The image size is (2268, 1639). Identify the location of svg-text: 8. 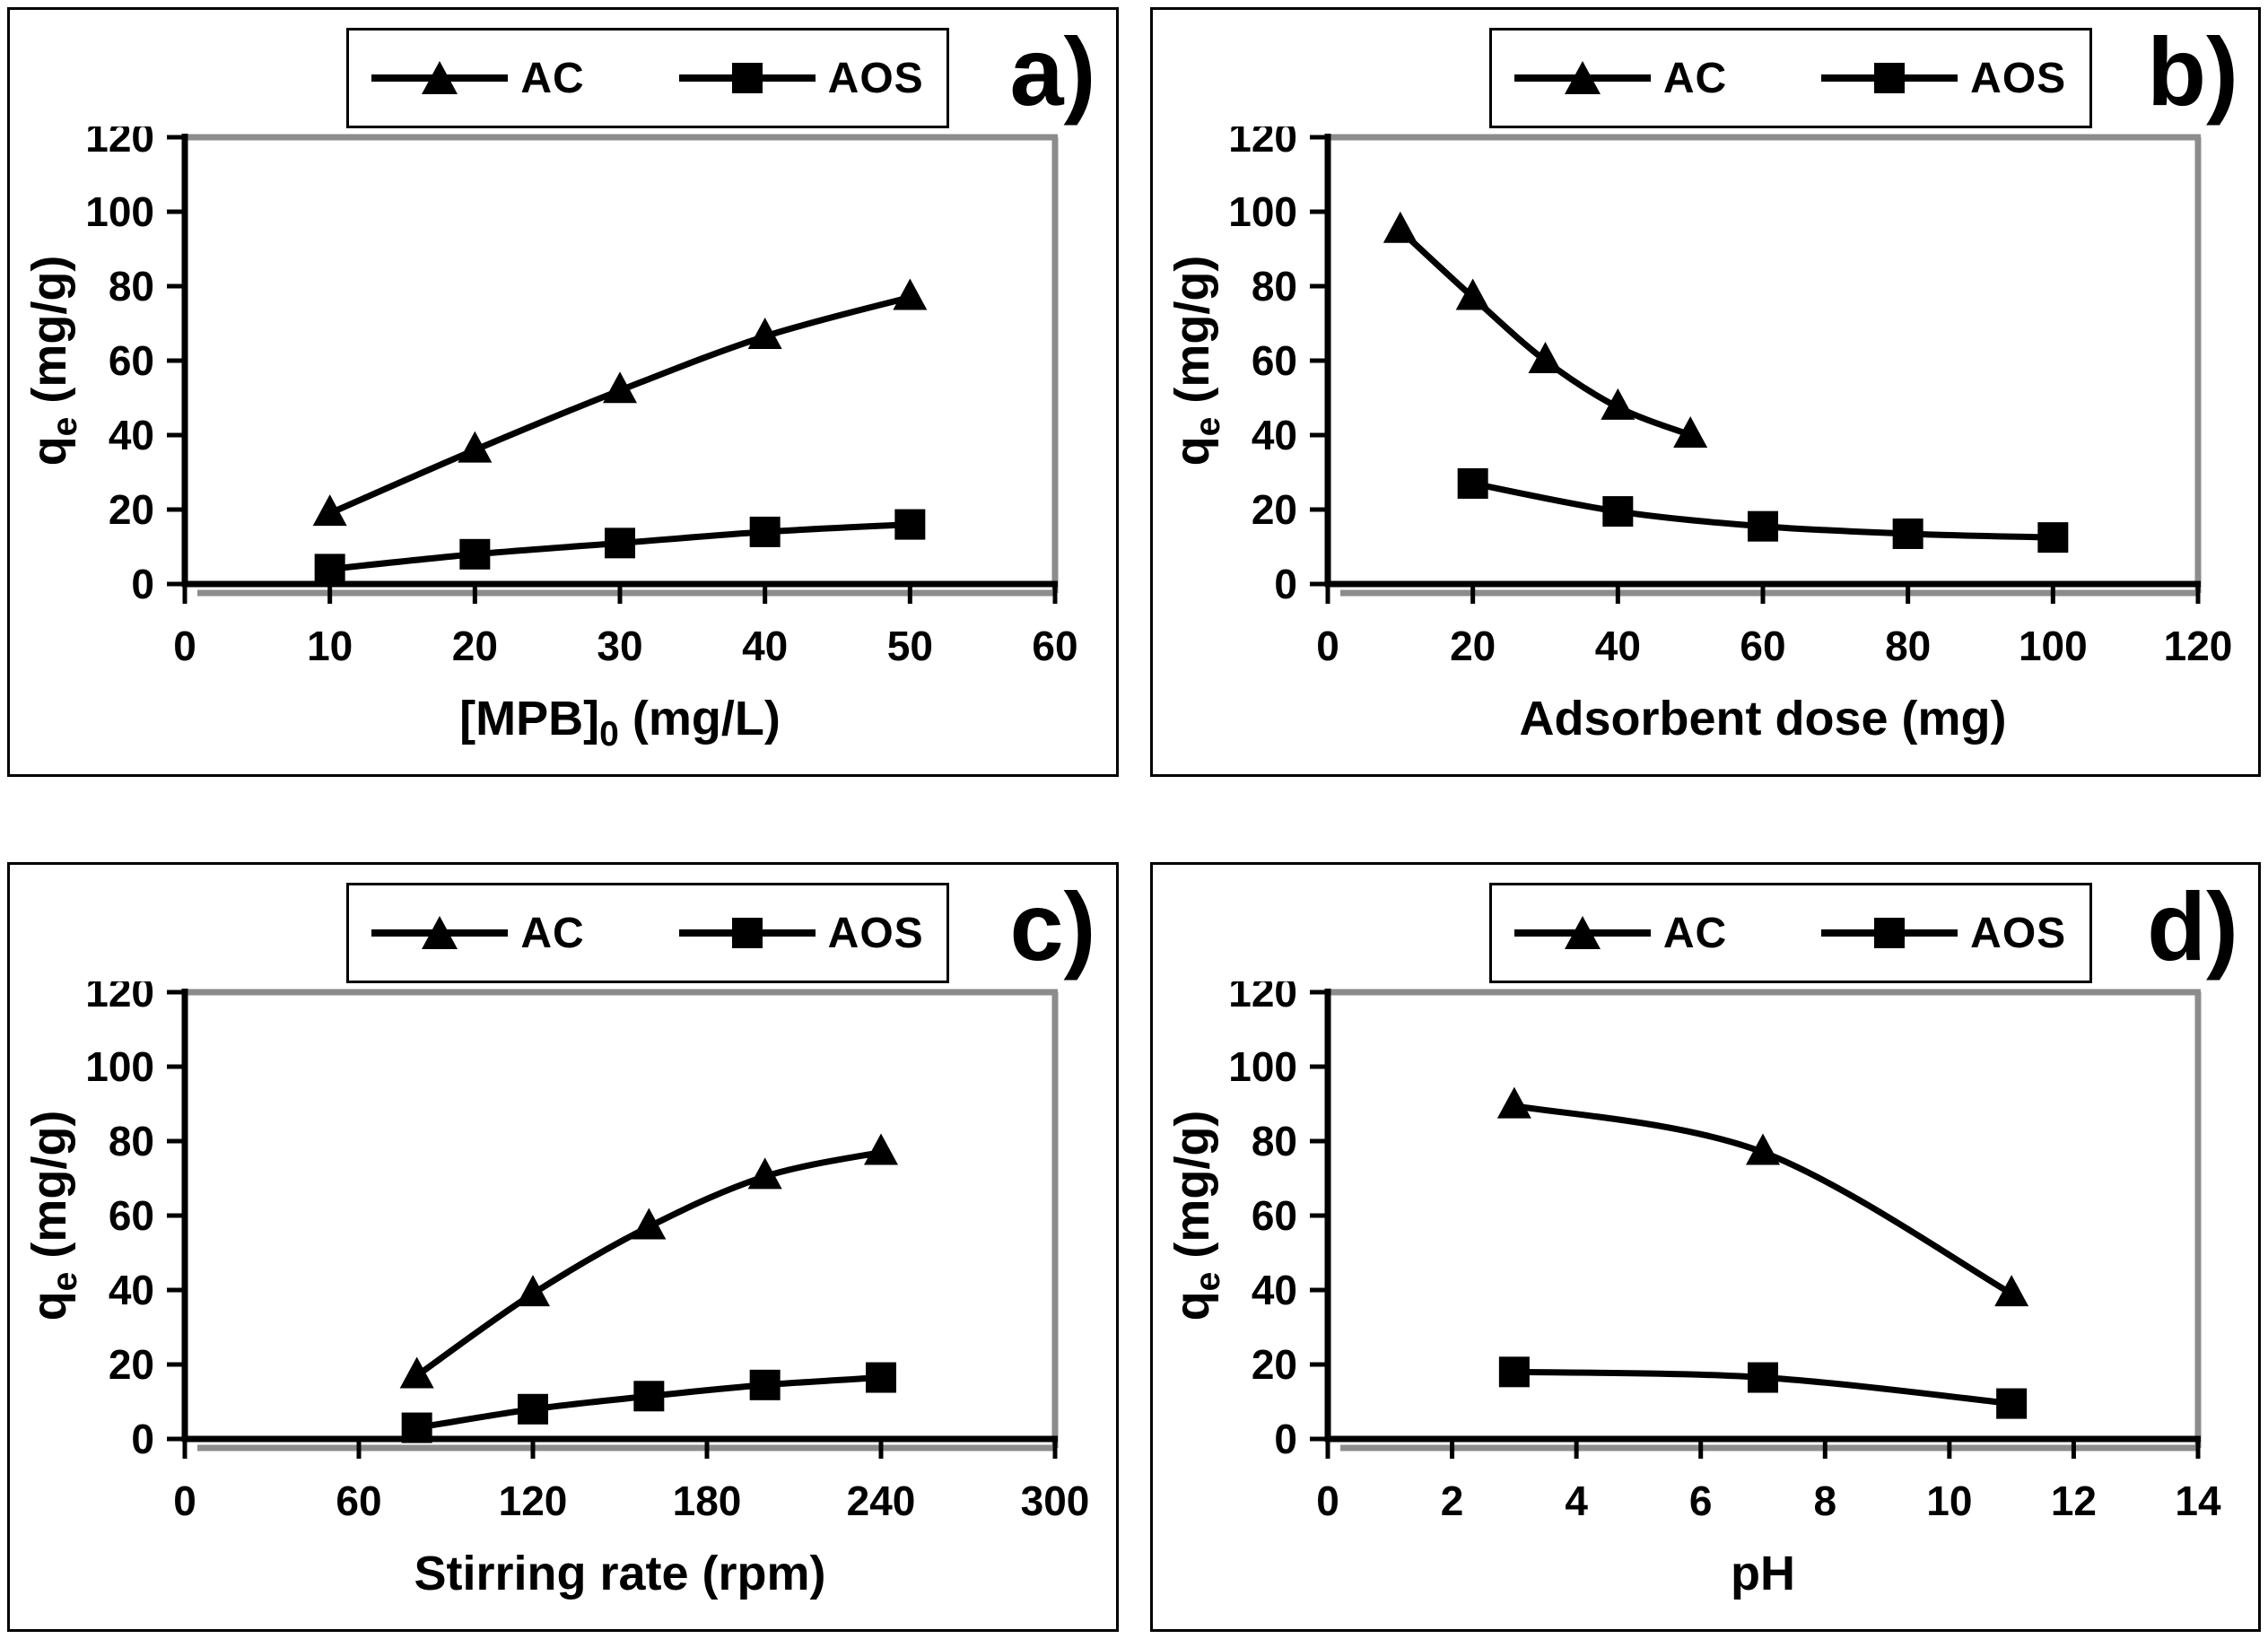
(1824, 1501).